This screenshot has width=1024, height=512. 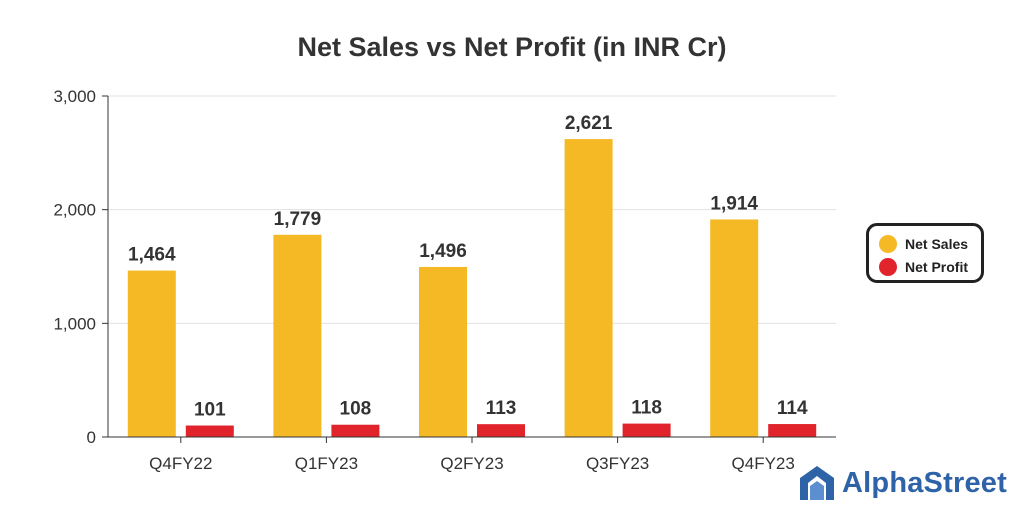 What do you see at coordinates (74, 210) in the screenshot?
I see `y-tick-label: 2,000` at bounding box center [74, 210].